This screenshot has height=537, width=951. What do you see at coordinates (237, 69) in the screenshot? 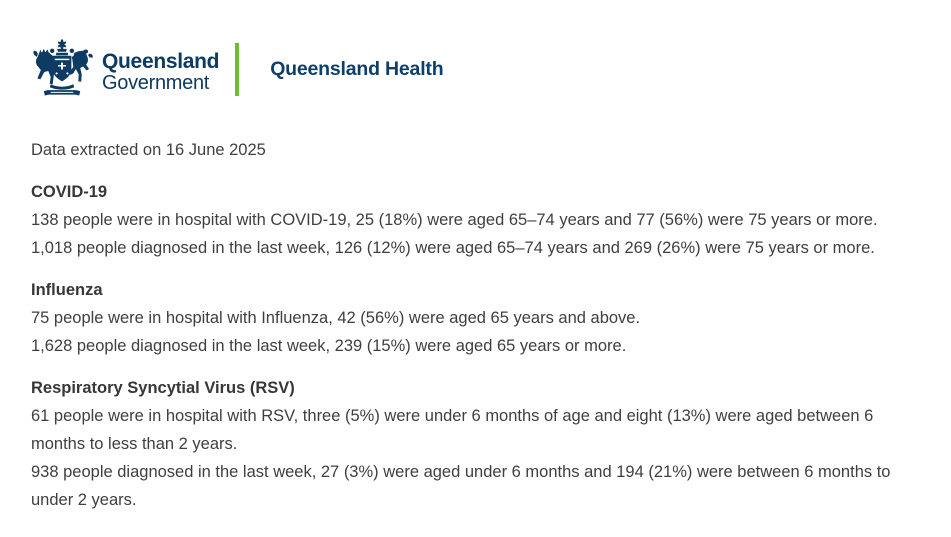
I see `header-divider` at bounding box center [237, 69].